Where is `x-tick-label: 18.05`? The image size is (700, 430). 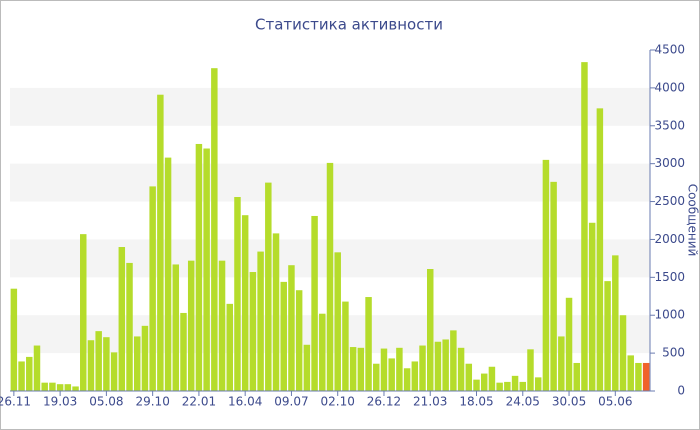 x-tick-label: 18.05 is located at coordinates (476, 402).